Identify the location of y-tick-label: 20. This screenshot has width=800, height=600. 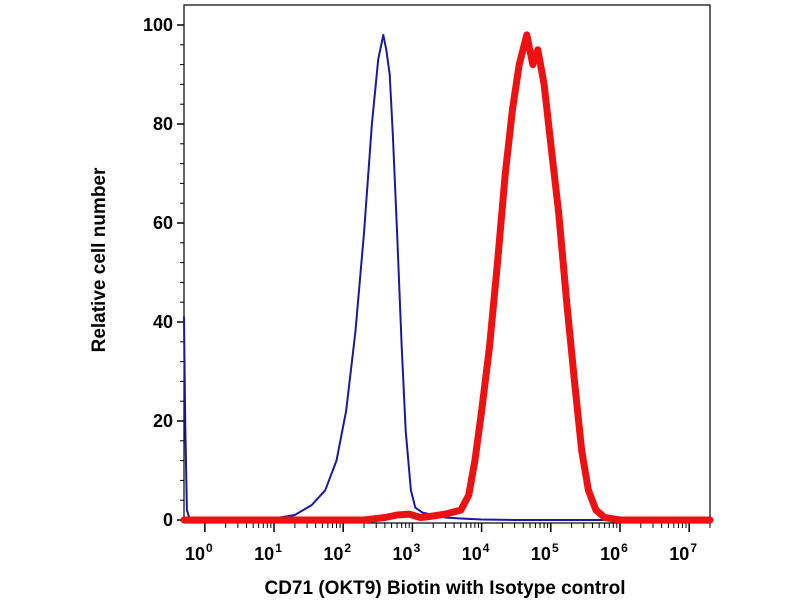
(163, 421).